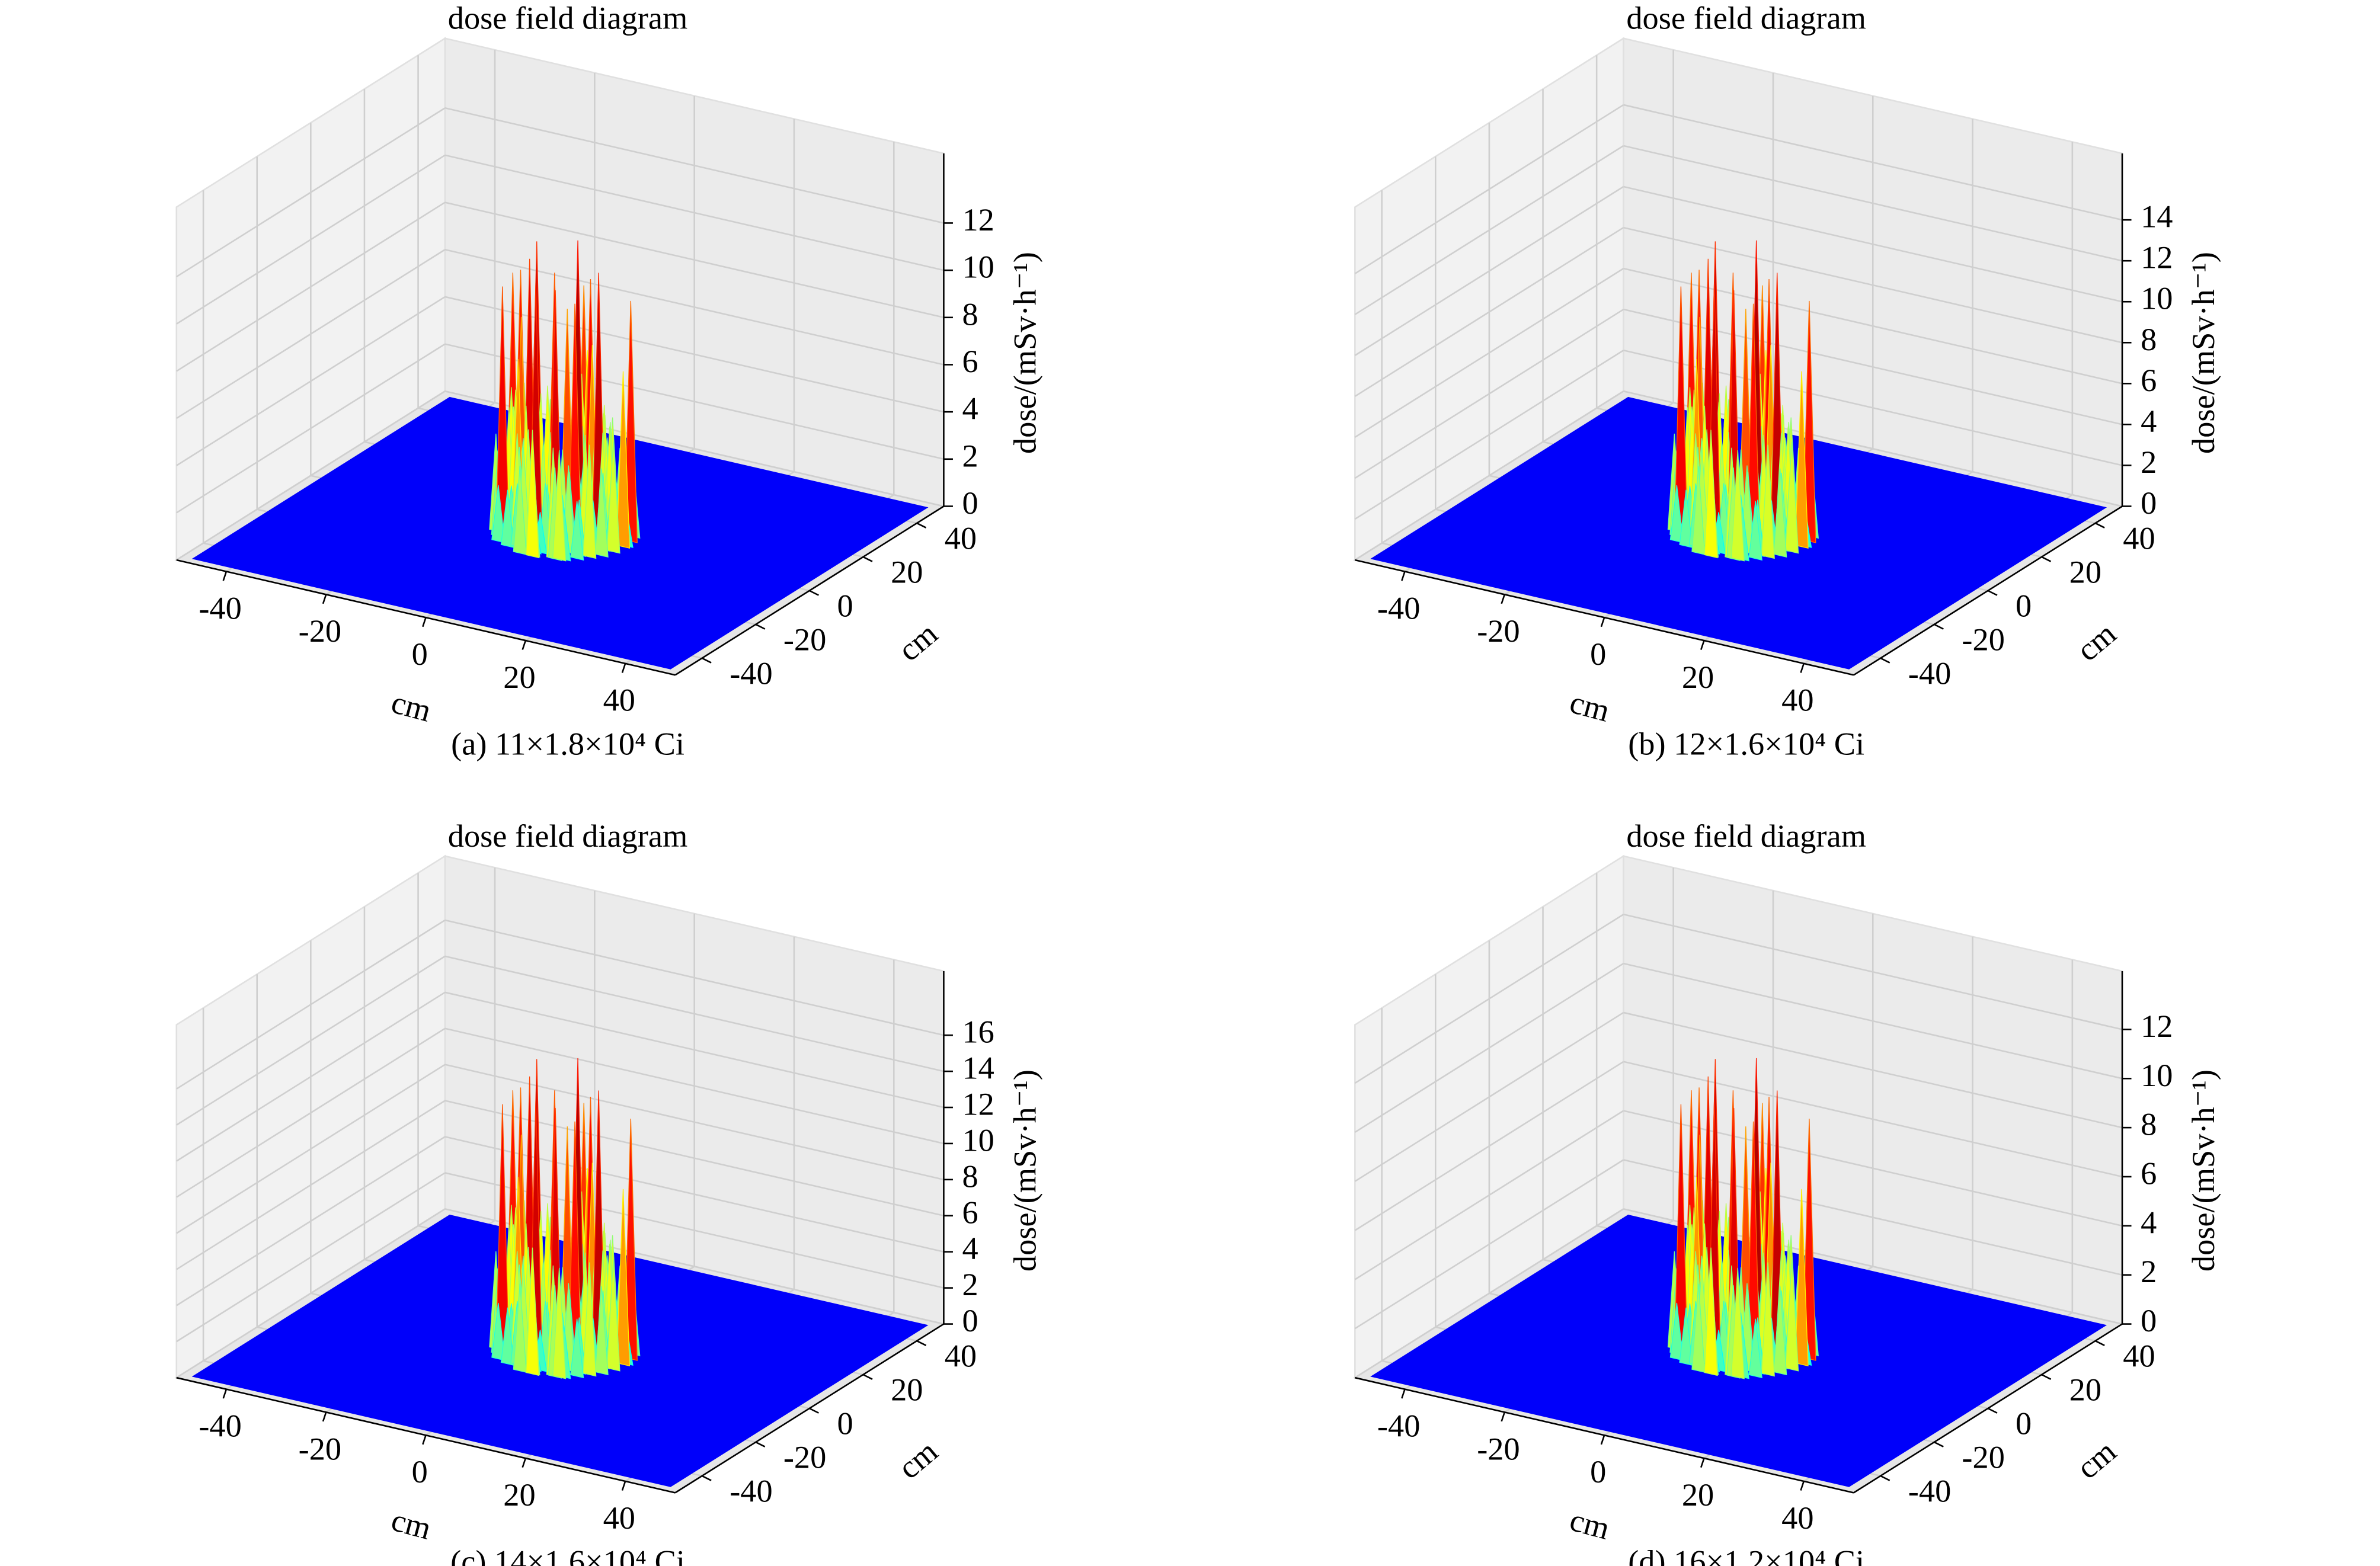 Image resolution: width=2380 pixels, height=1566 pixels. Describe the element at coordinates (845, 1424) in the screenshot. I see `y-tick-label: 0` at that location.